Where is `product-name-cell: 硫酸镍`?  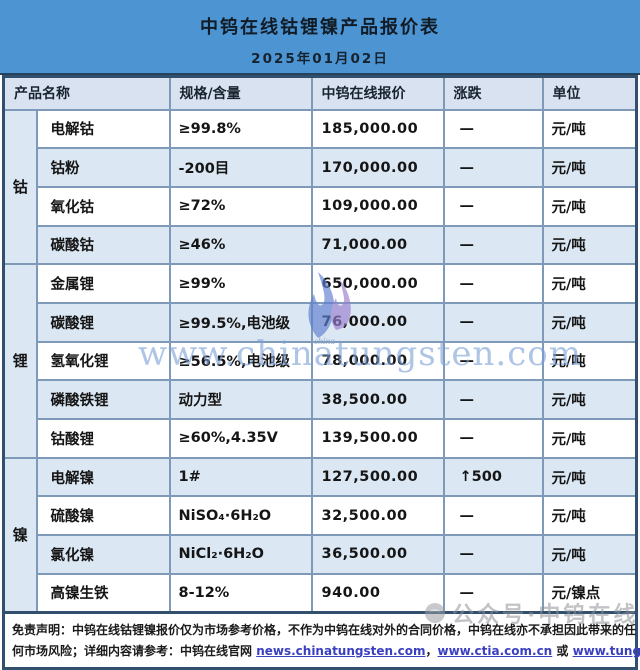
product-name-cell: 硫酸镍 is located at coordinates (103, 516).